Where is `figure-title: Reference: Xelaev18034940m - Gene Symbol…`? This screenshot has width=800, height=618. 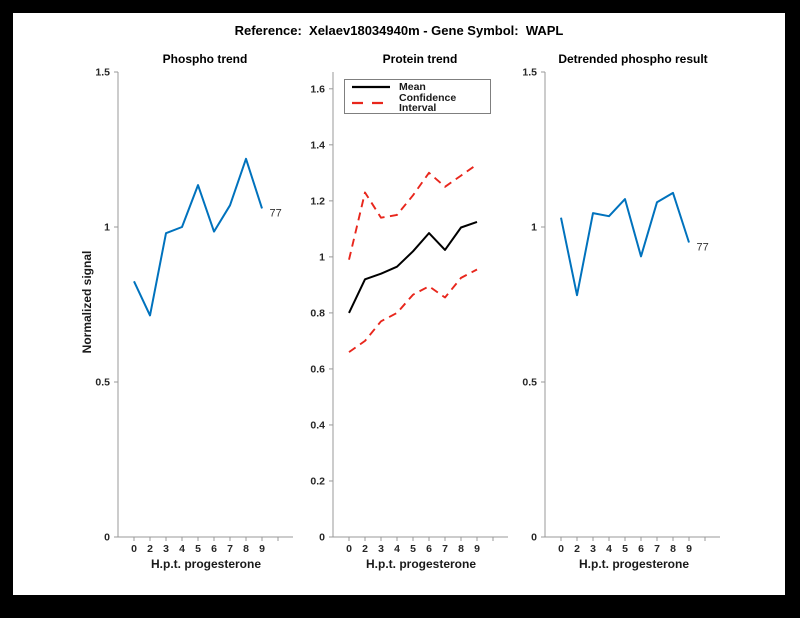
figure-title: Reference: Xelaev18034940m - Gene Symbol… is located at coordinates (399, 30).